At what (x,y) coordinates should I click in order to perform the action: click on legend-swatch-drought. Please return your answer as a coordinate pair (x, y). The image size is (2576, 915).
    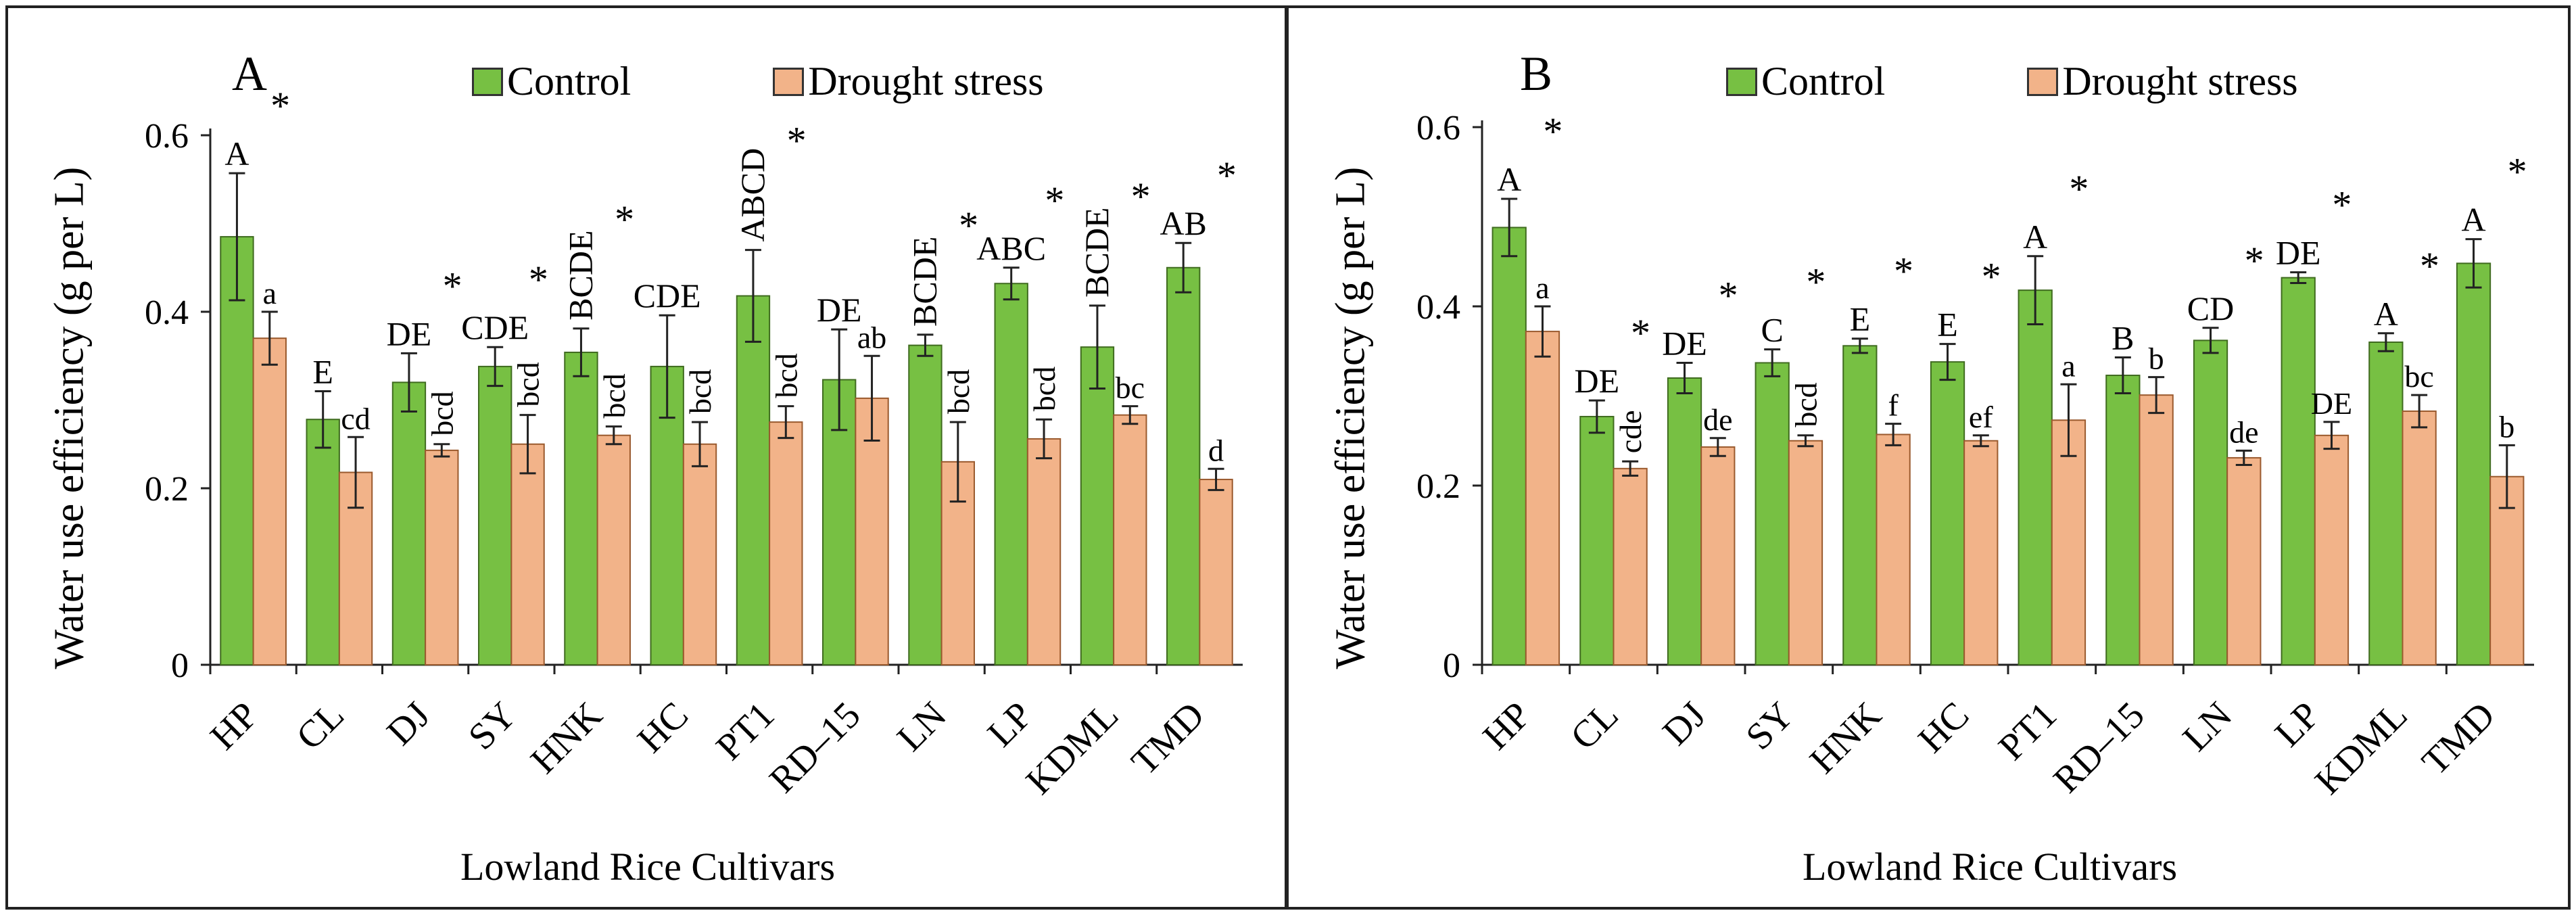
    Looking at the image, I should click on (789, 81).